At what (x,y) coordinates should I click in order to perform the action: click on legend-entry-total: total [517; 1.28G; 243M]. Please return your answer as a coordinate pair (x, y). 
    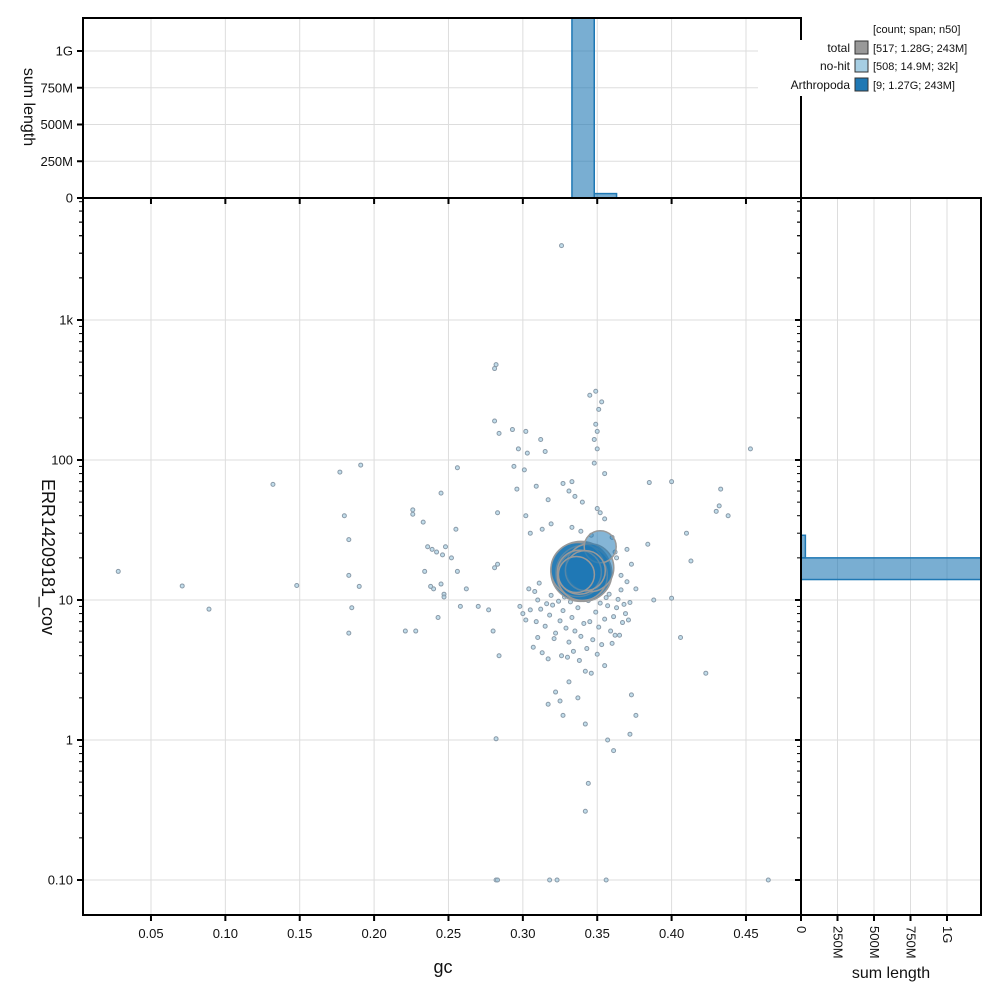
    Looking at the image, I should click on (897, 47).